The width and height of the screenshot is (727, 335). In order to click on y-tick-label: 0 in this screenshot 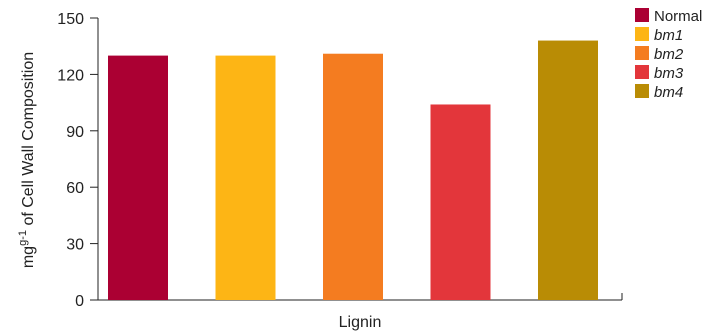, I will do `click(79, 301)`.